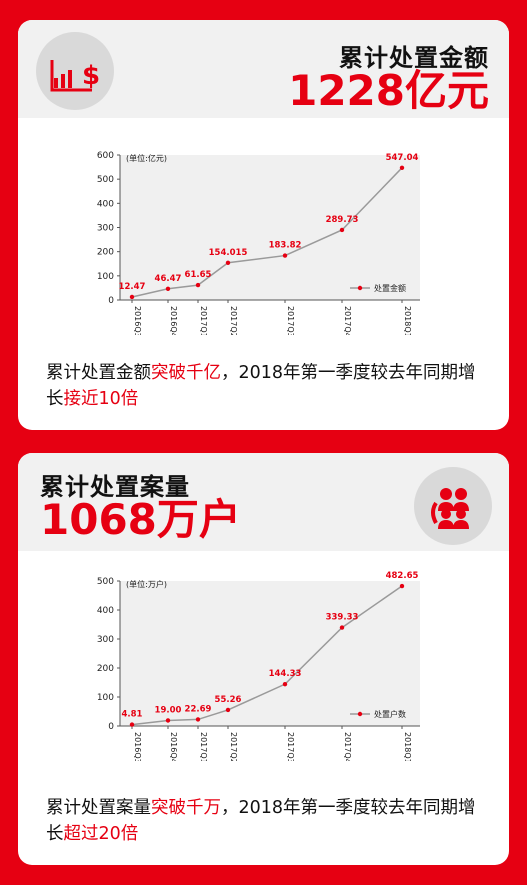 The height and width of the screenshot is (885, 527). What do you see at coordinates (390, 714) in the screenshot?
I see `cases-legend-label: 处置户数` at bounding box center [390, 714].